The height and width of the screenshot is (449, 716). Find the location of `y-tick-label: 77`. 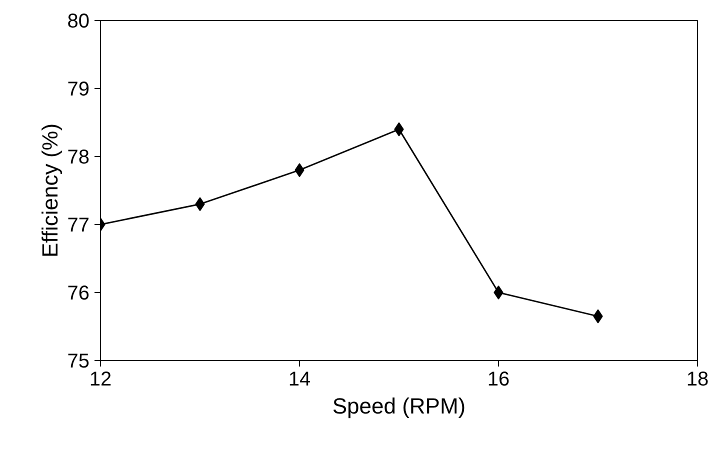

y-tick-label: 77 is located at coordinates (78, 225).